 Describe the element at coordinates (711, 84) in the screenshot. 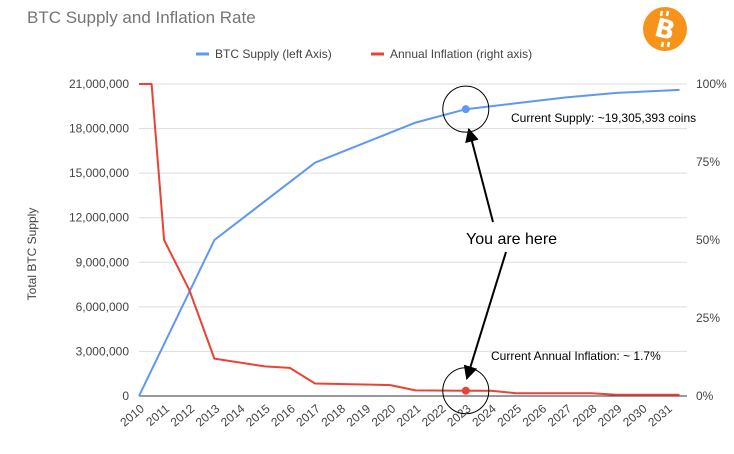

I see `y2-tick-label: 100%` at that location.